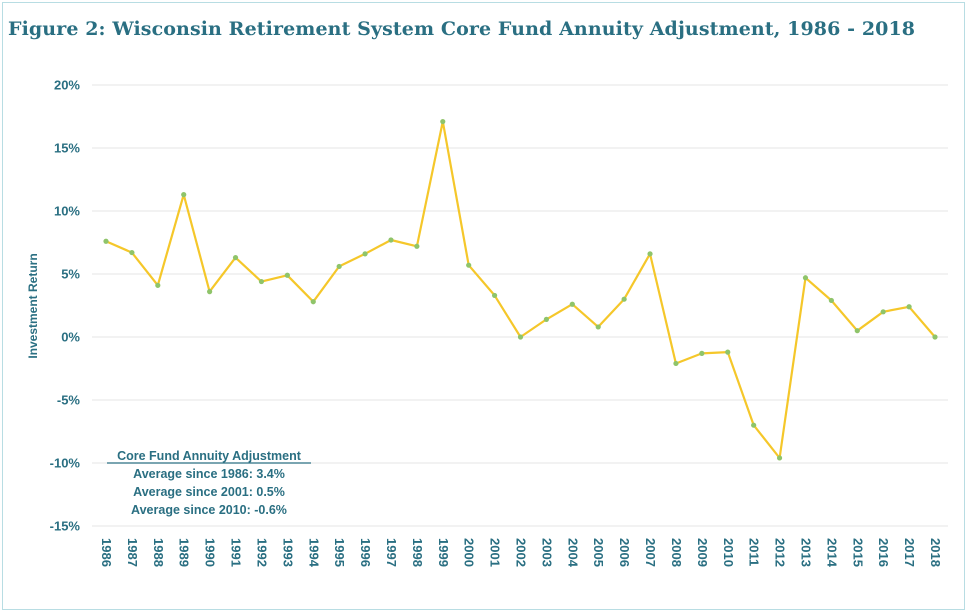  What do you see at coordinates (132, 552) in the screenshot?
I see `x-tick-label: 1987` at bounding box center [132, 552].